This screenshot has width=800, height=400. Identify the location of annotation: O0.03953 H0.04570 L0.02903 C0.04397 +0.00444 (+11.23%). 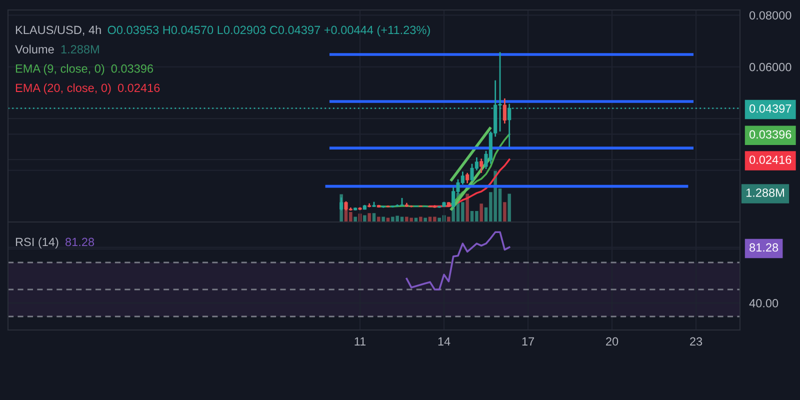
(269, 31).